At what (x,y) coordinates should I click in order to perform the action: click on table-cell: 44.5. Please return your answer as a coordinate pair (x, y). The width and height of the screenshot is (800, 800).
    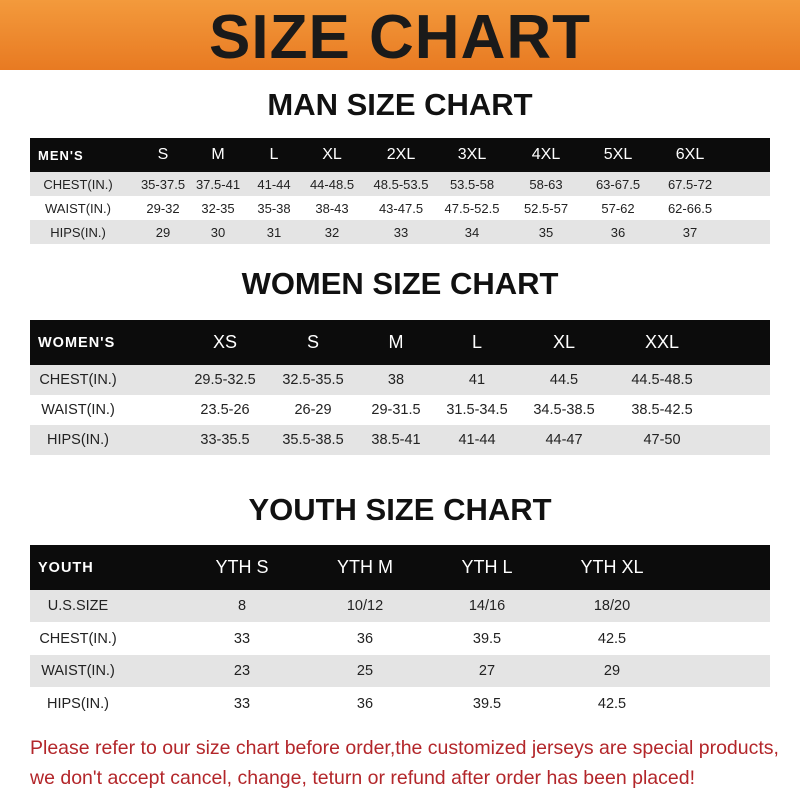
    Looking at the image, I should click on (564, 380).